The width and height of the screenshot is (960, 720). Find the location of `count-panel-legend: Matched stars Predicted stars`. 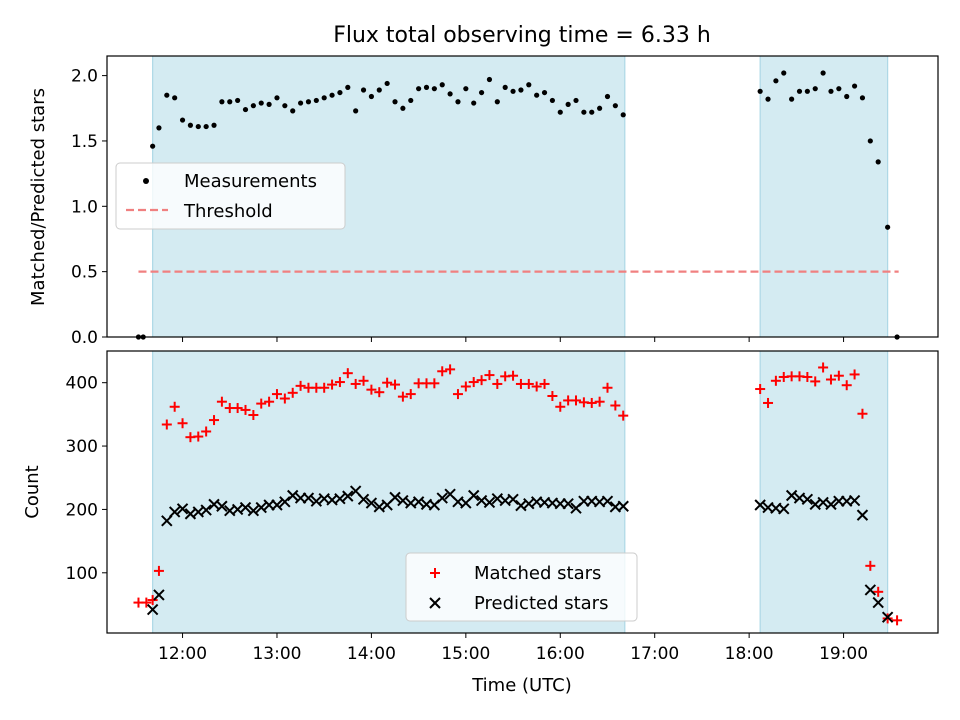

count-panel-legend: Matched stars Predicted stars is located at coordinates (521, 587).